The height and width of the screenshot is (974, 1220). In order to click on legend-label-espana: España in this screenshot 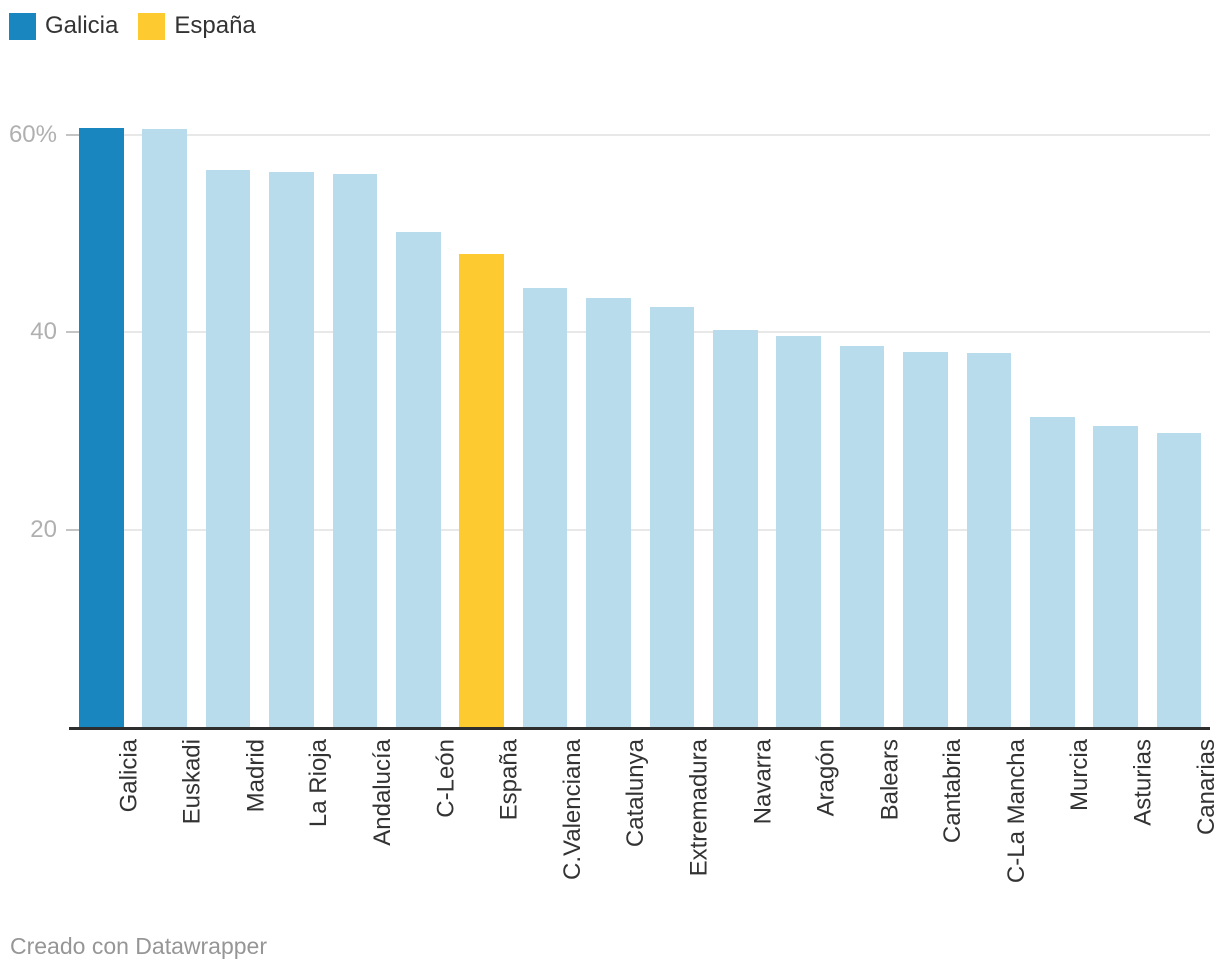, I will do `click(215, 25)`.